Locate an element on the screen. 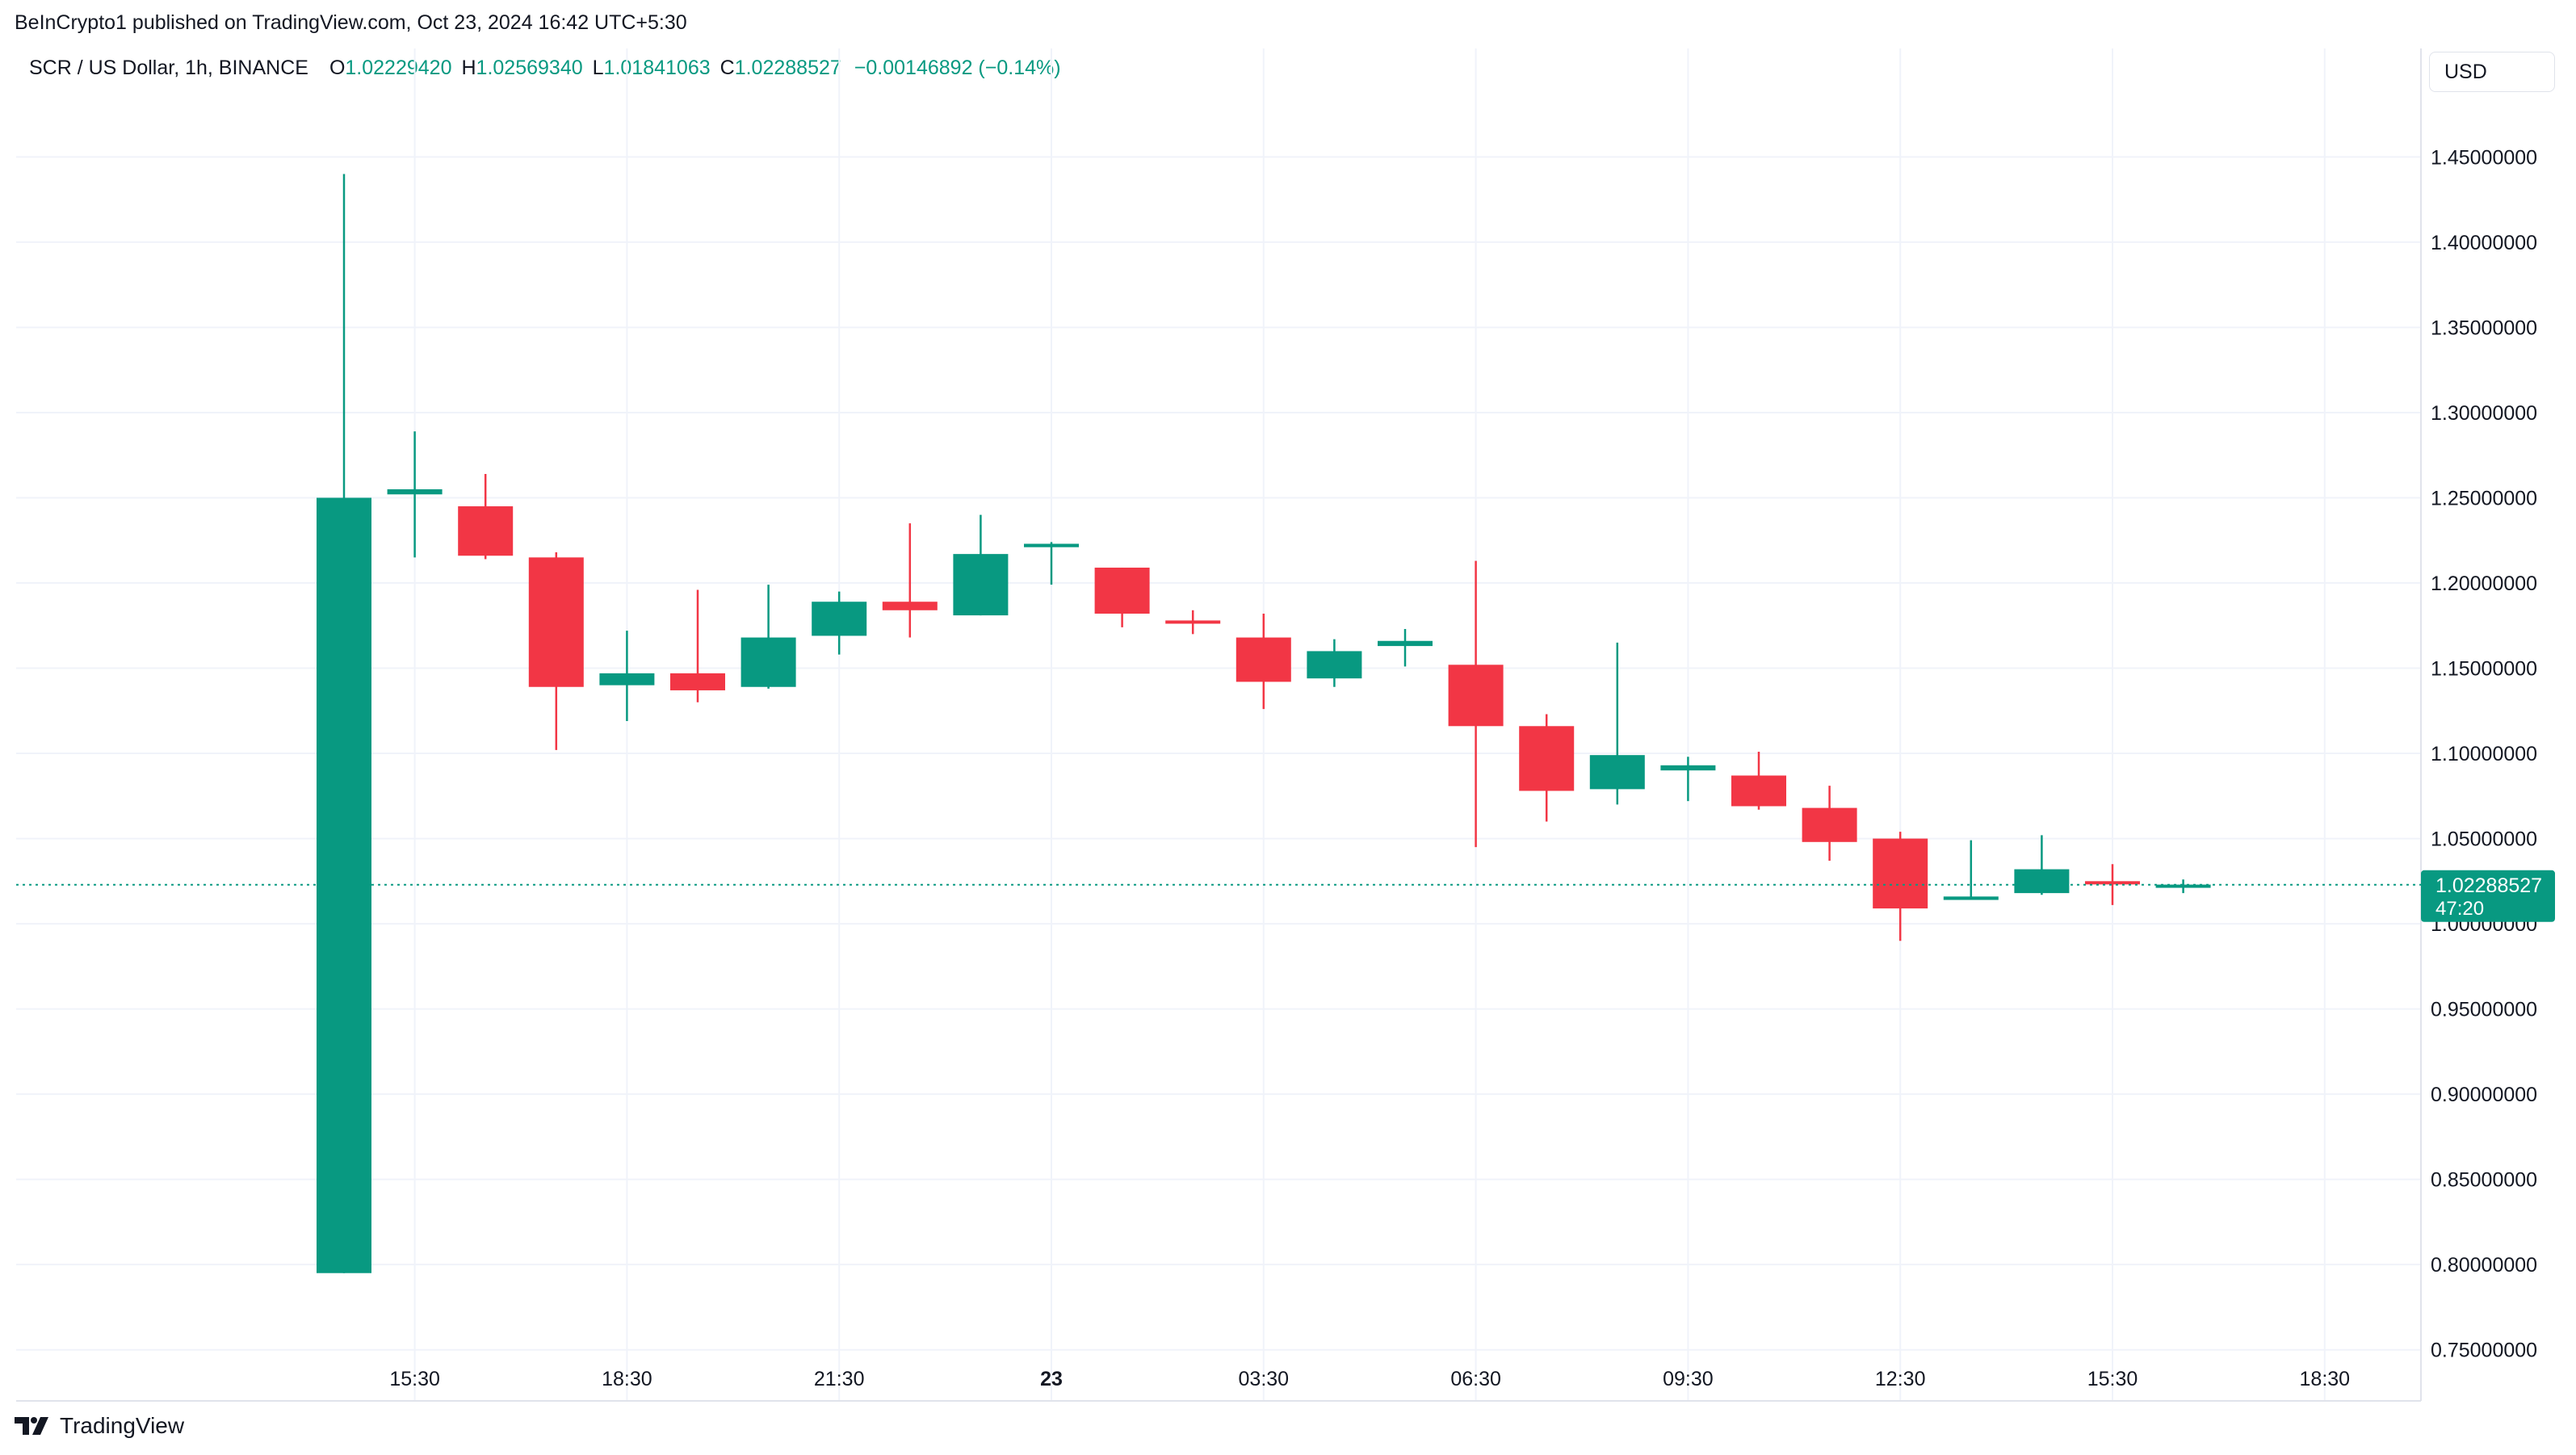 This screenshot has width=2576, height=1455. close-label: C is located at coordinates (727, 68).